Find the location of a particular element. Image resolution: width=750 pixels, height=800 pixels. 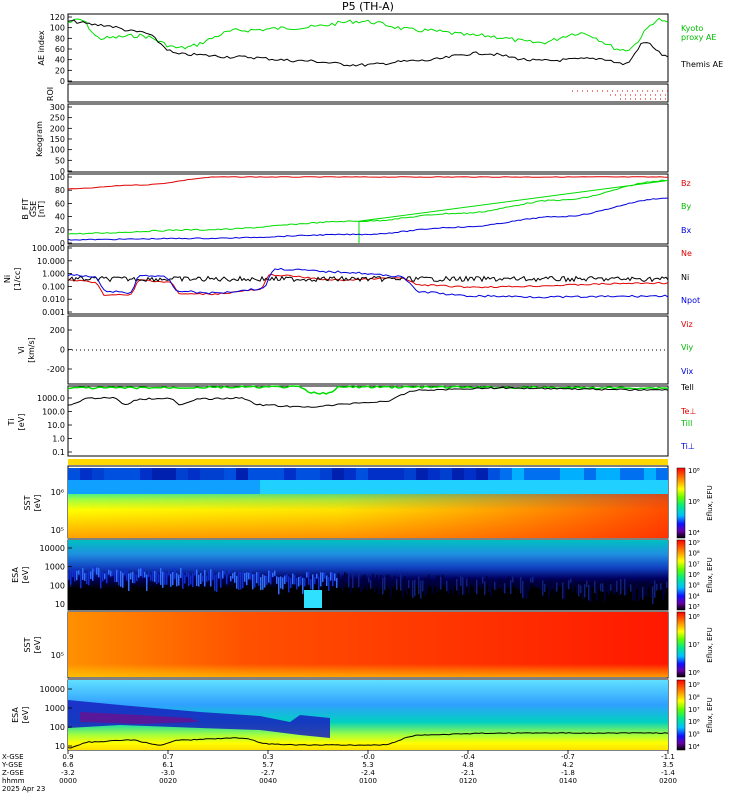

sst-ion-ytick-1: 10⁶ is located at coordinates (57, 492).